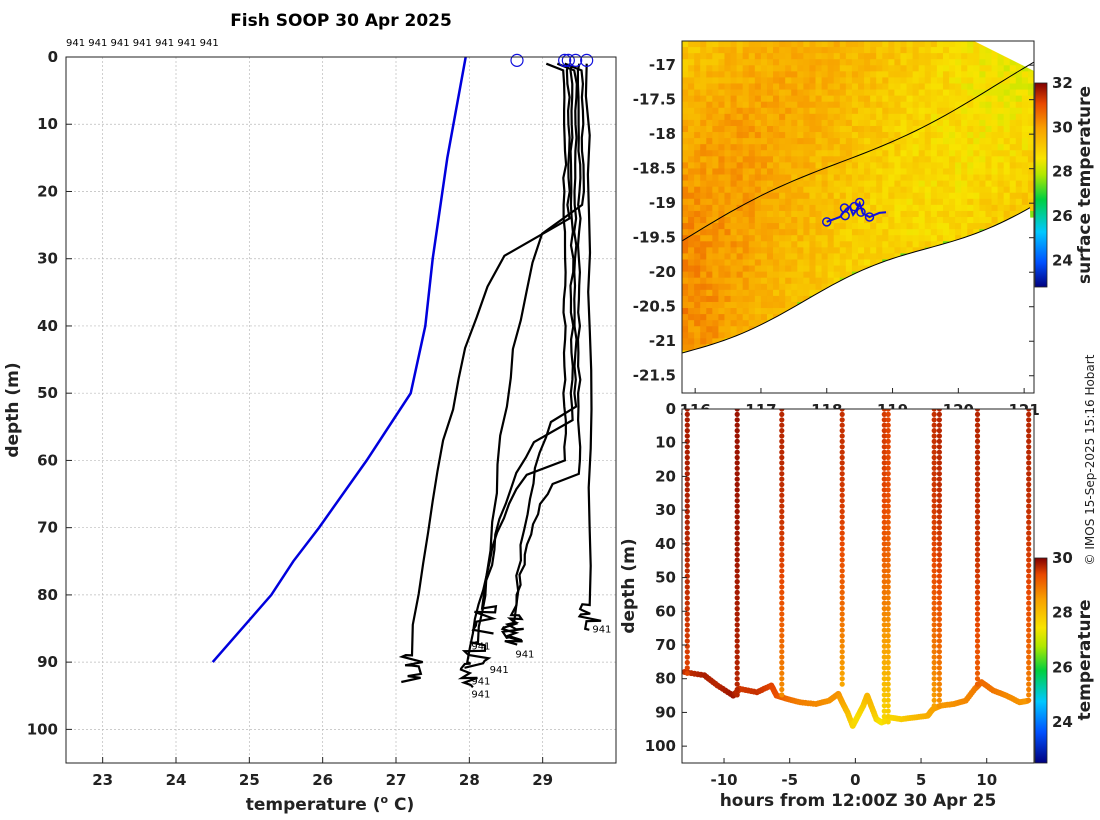 This screenshot has height=820, width=1100. Describe the element at coordinates (480, 681) in the screenshot. I see `profile-bottom-label: 941` at that location.